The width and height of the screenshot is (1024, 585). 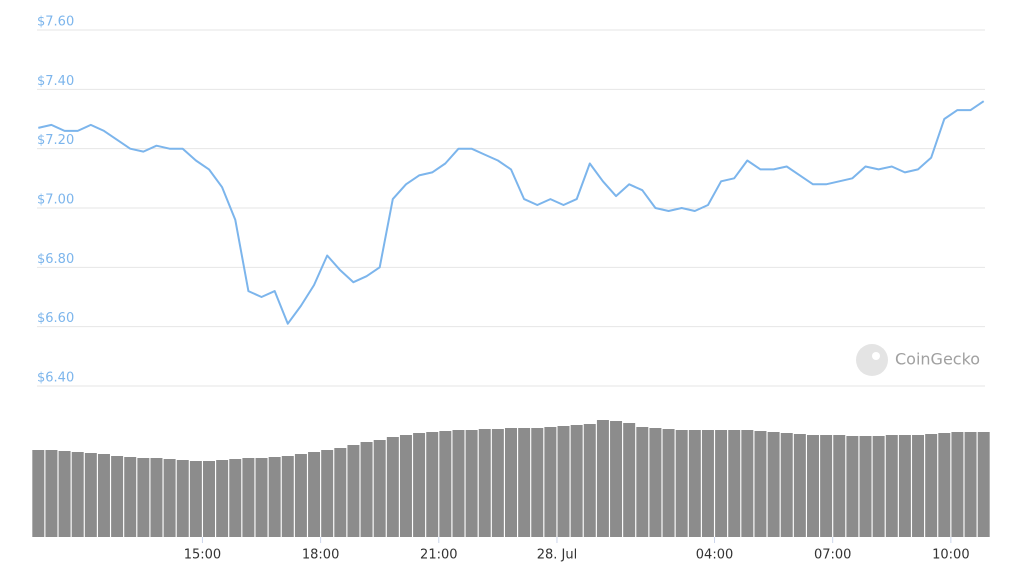 I want to click on x-tick-label: 21:00, so click(x=438, y=555).